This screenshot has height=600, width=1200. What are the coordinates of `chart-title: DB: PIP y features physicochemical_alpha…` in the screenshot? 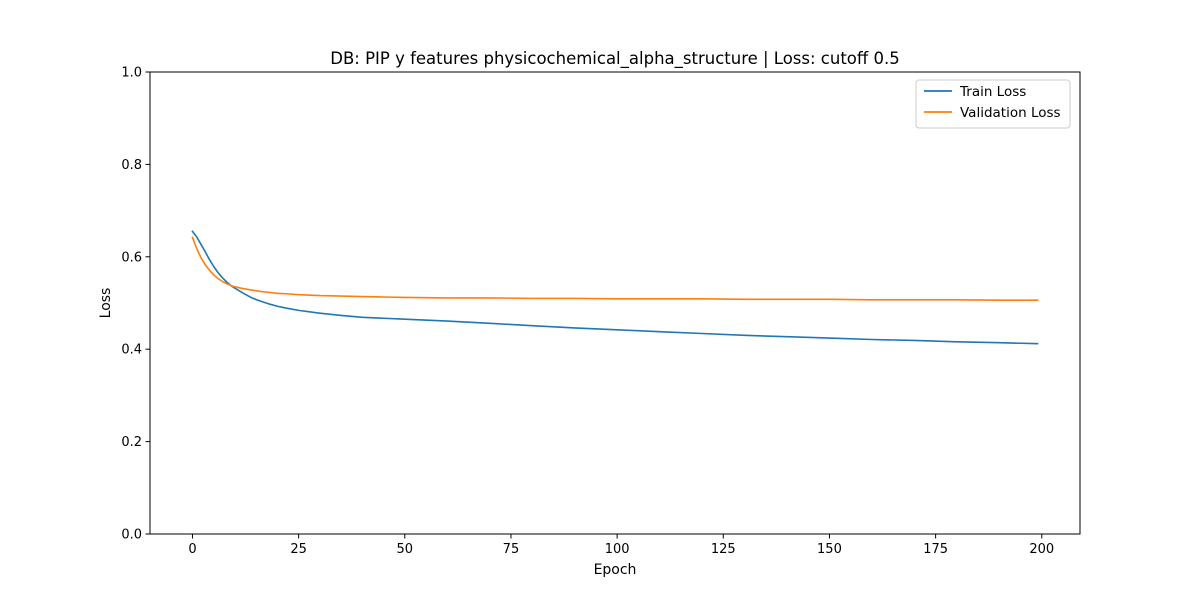 It's located at (615, 59).